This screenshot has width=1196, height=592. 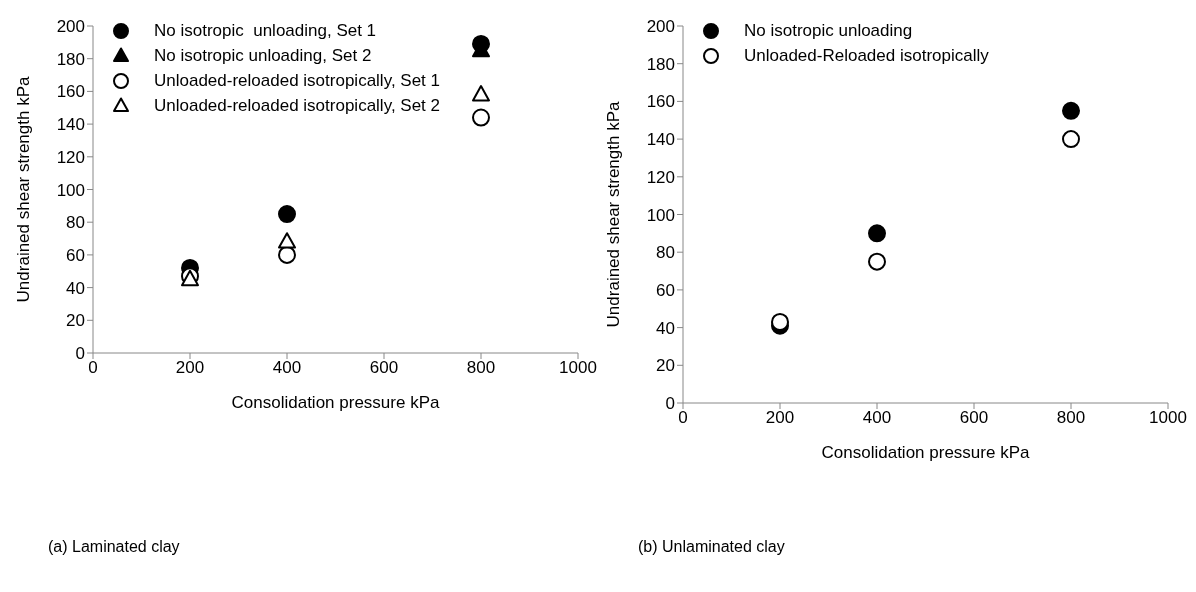 What do you see at coordinates (114, 547) in the screenshot?
I see `text: (a) Laminated clay` at bounding box center [114, 547].